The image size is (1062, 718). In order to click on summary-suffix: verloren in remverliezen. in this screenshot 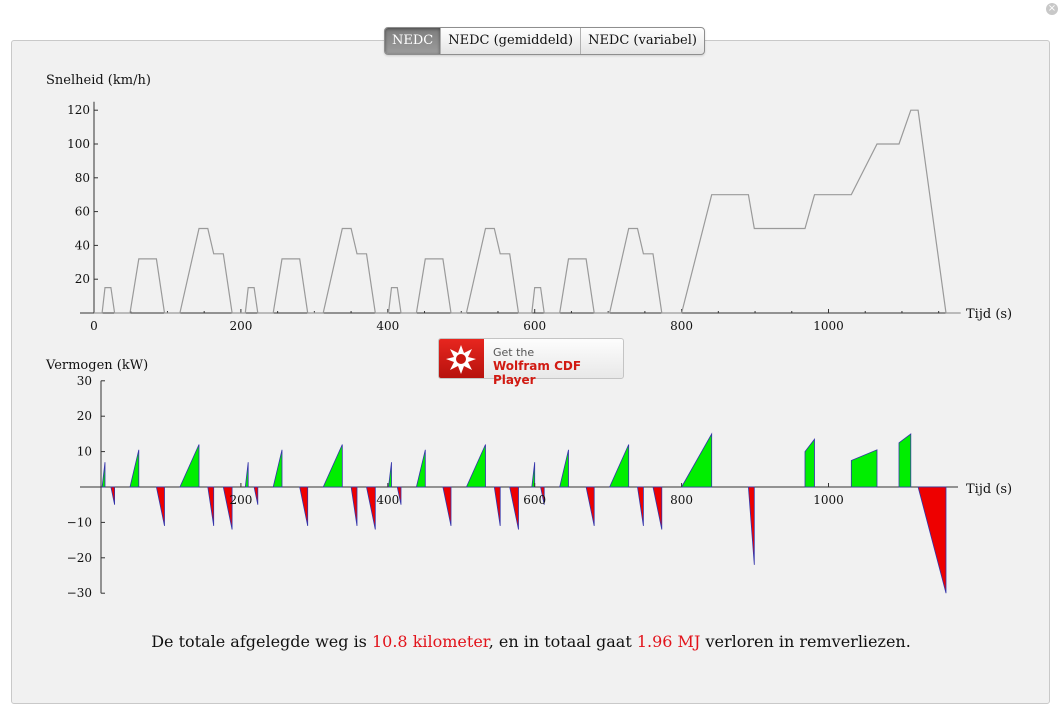, I will do `click(805, 641)`.